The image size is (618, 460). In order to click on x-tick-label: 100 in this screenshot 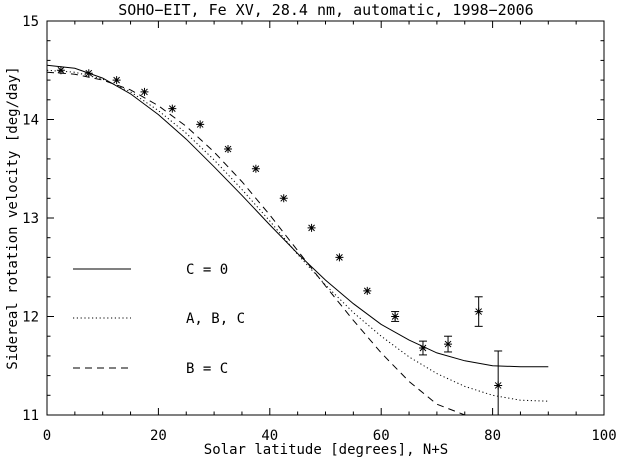, I will do `click(603, 436)`.